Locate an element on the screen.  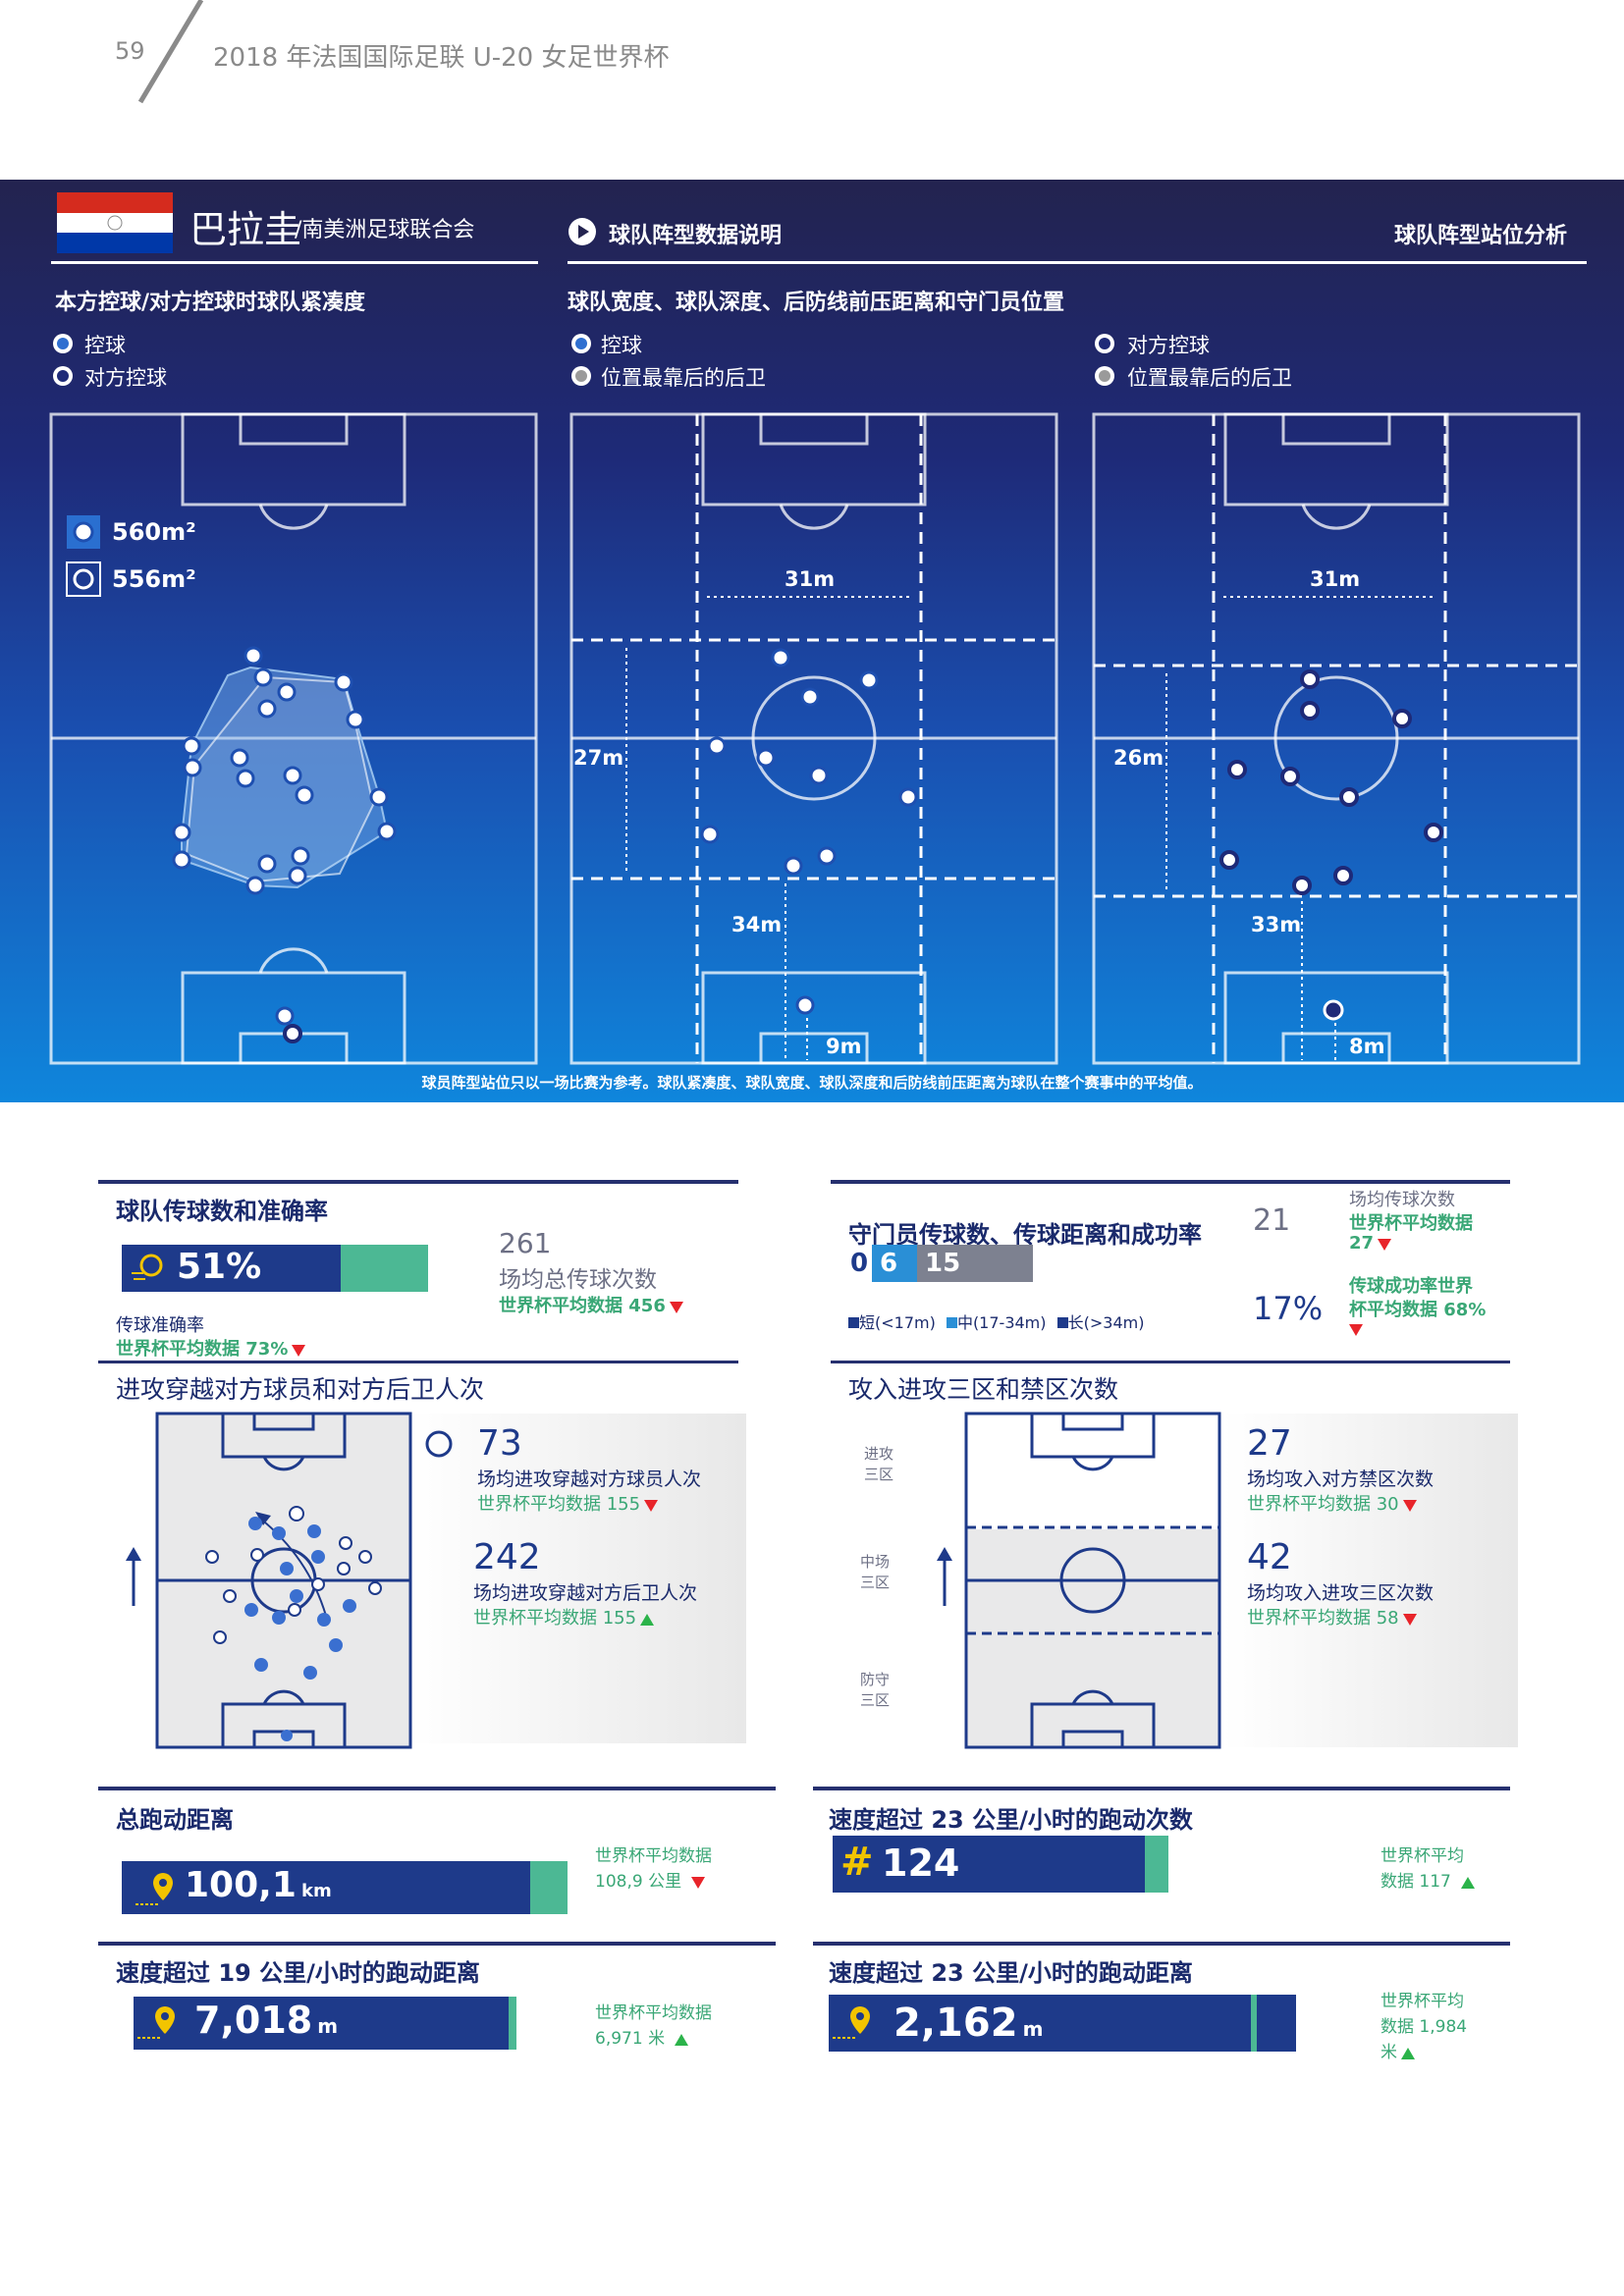
zone-attack-line2: 三区 is located at coordinates (879, 1474).